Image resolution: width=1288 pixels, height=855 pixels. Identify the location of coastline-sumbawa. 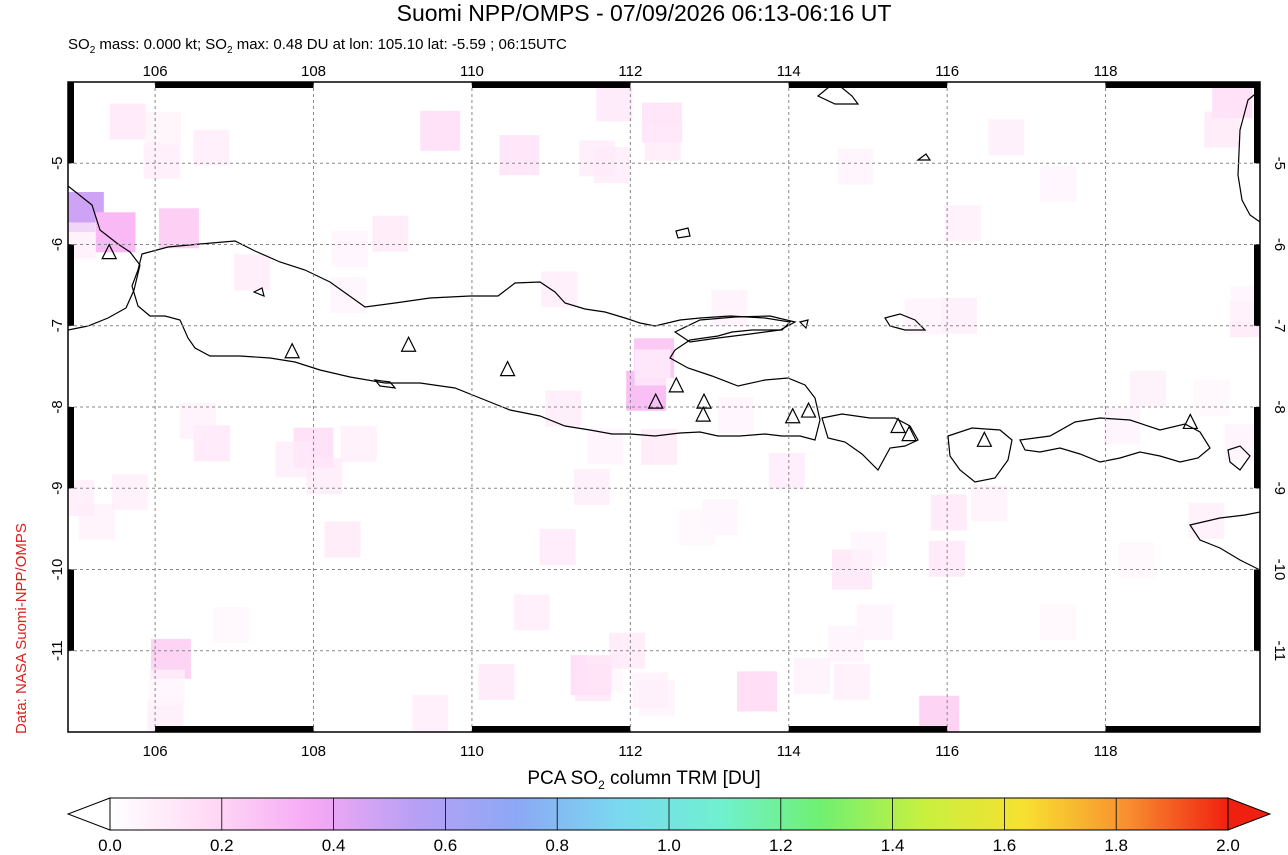
(1115, 440).